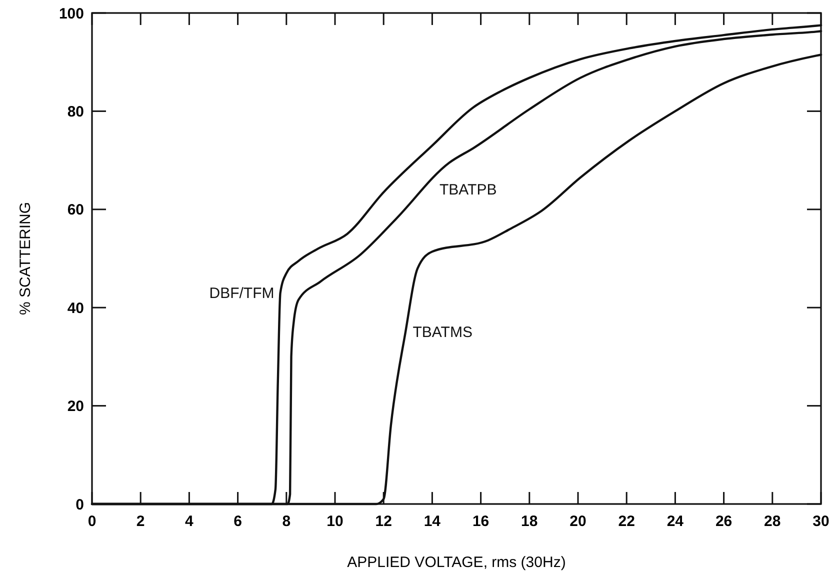  I want to click on y-tick-label: 20, so click(75, 407).